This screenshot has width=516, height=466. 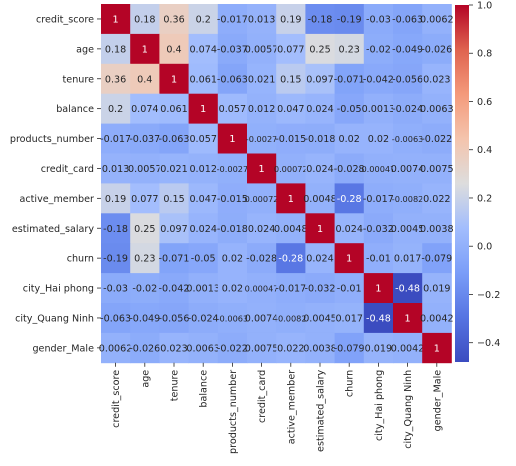 What do you see at coordinates (349, 19) in the screenshot?
I see `cell-value-label: -0.19` at bounding box center [349, 19].